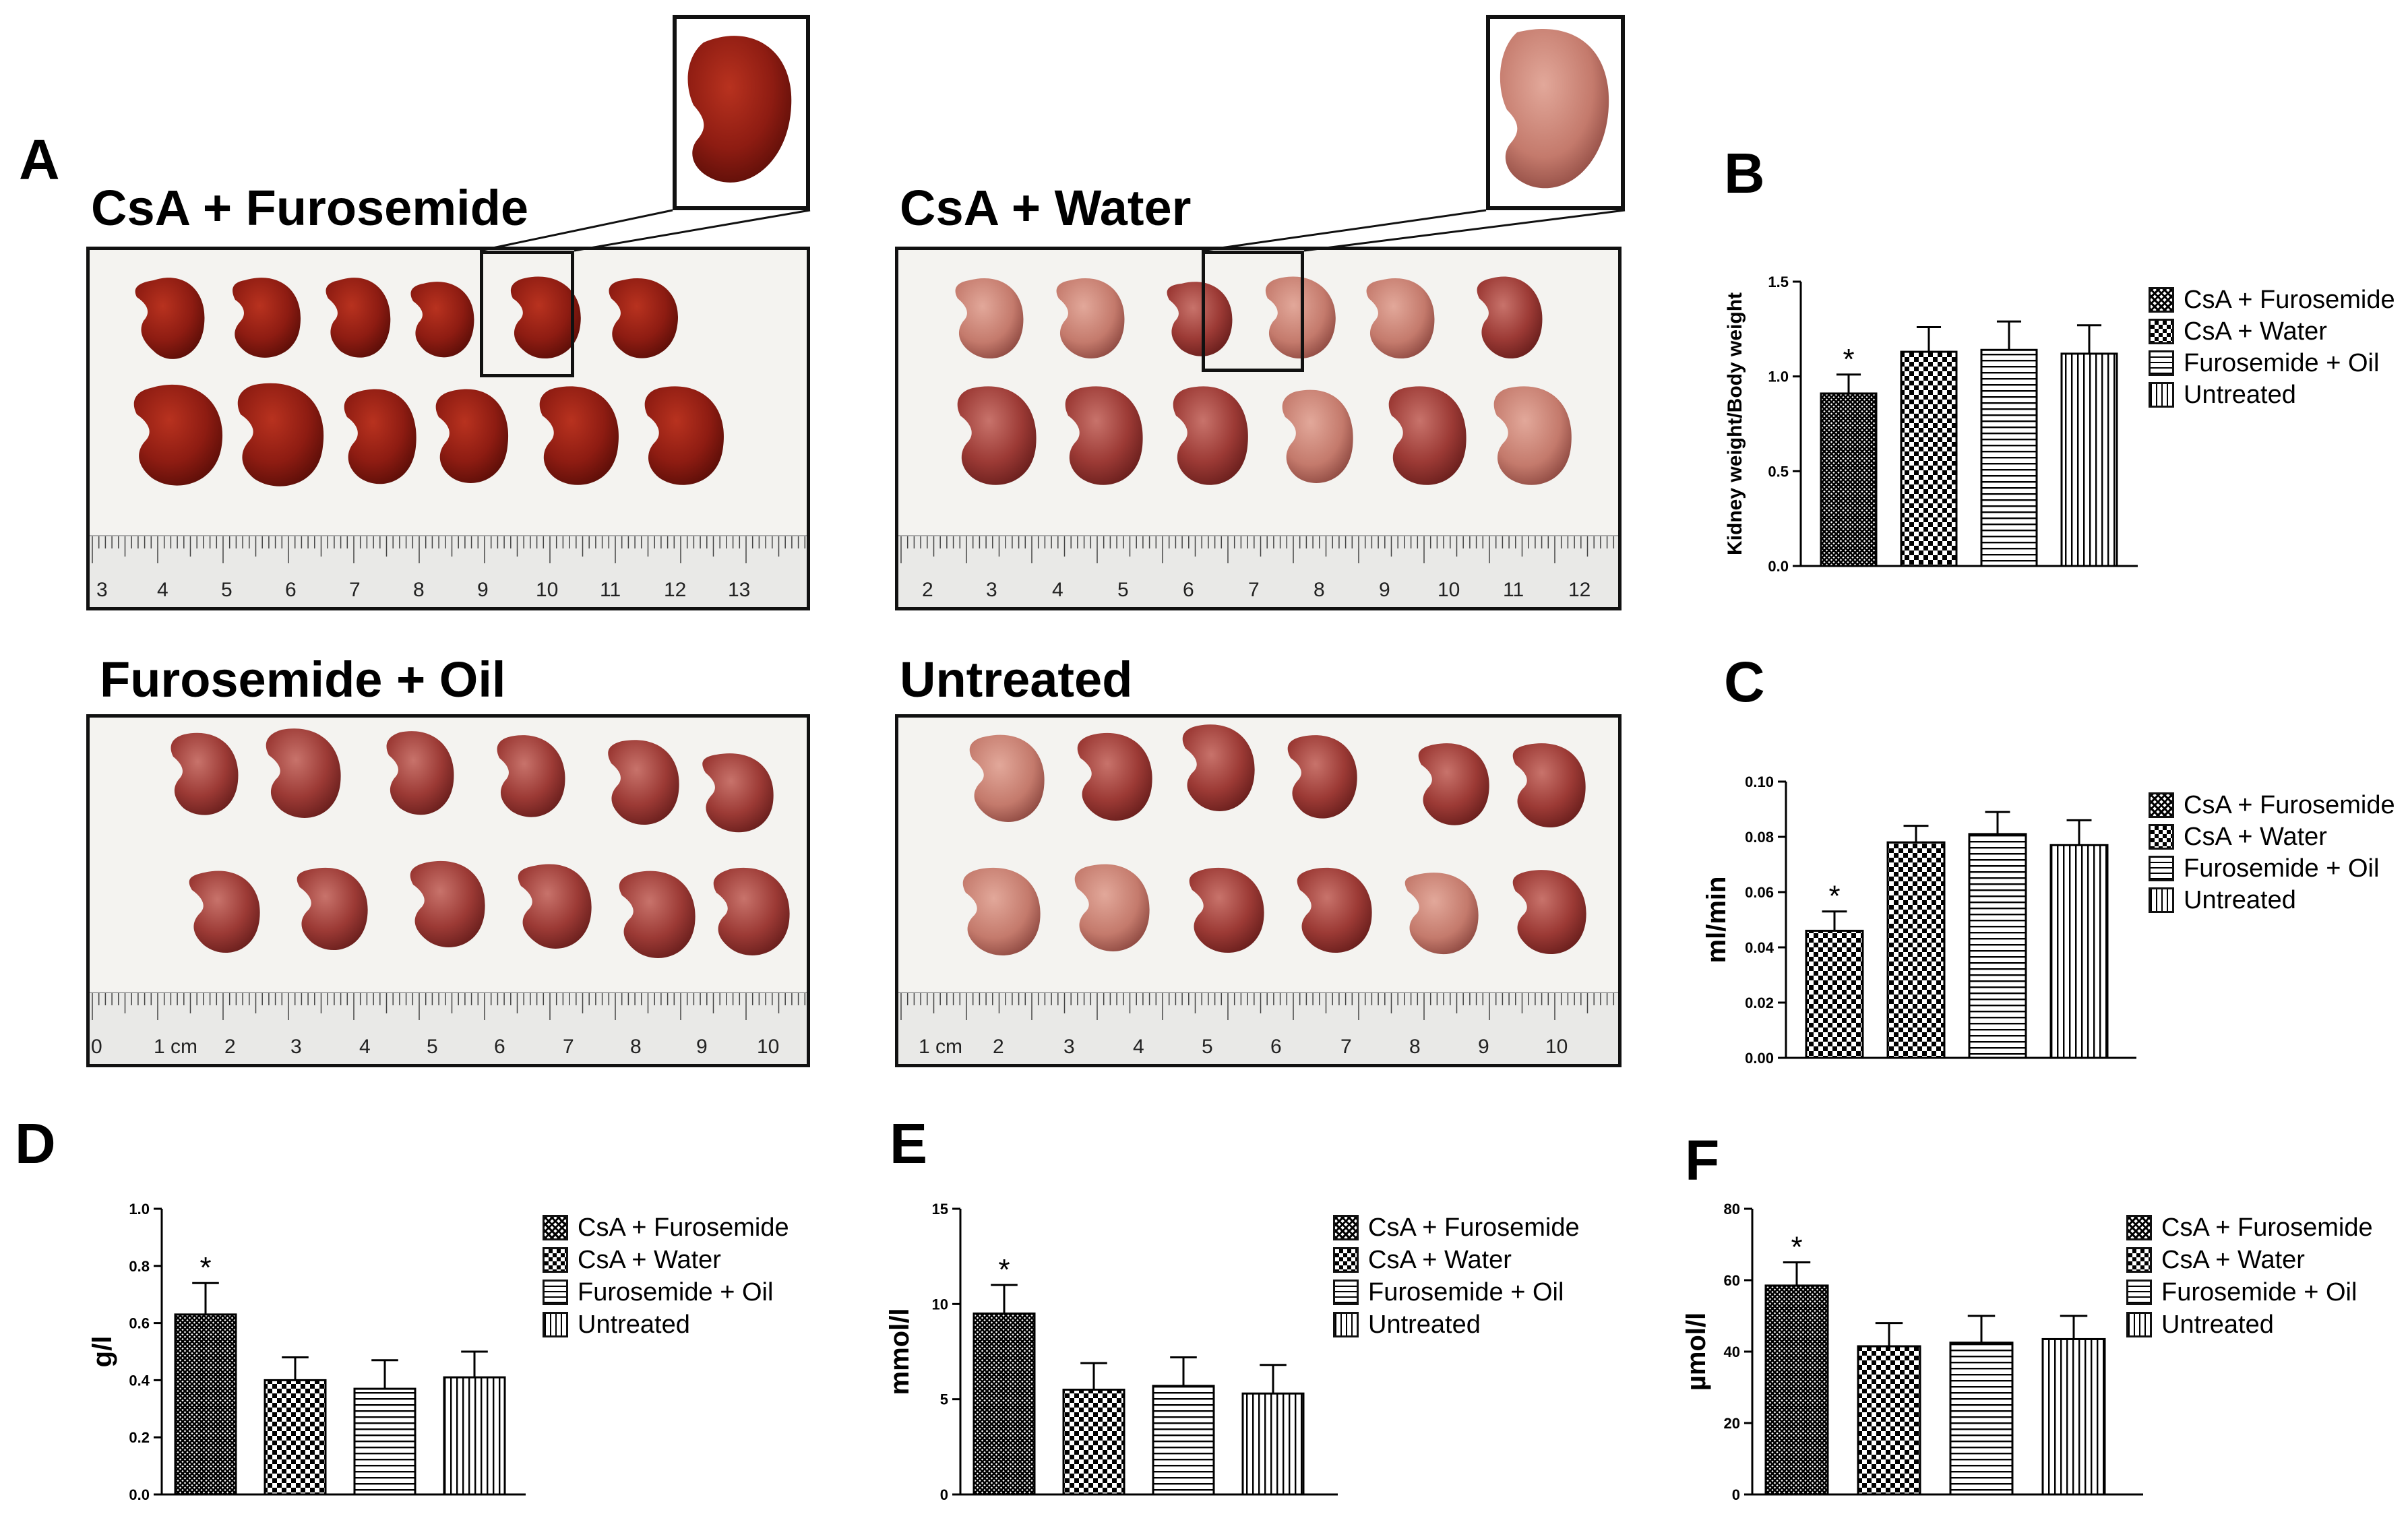  What do you see at coordinates (428, 381) in the screenshot?
I see `kidneys-csa-furosemide` at bounding box center [428, 381].